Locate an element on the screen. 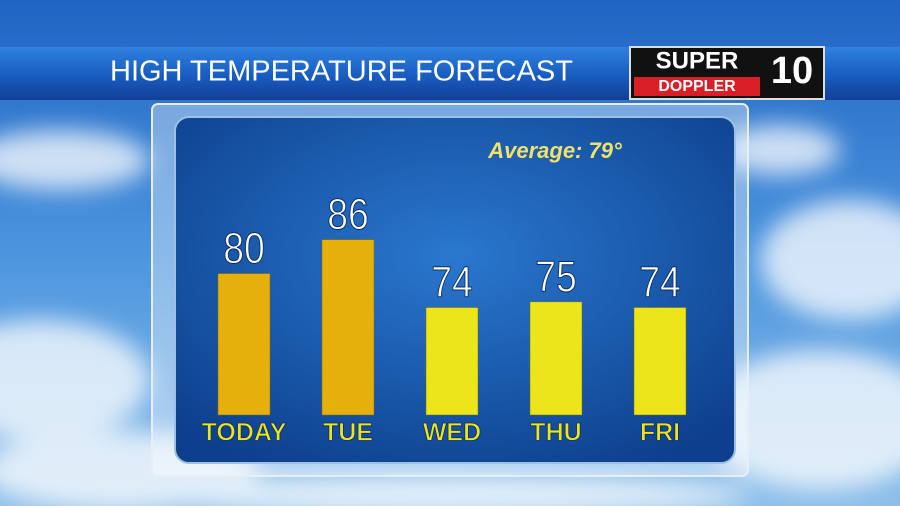  logo-band is located at coordinates (697, 86).